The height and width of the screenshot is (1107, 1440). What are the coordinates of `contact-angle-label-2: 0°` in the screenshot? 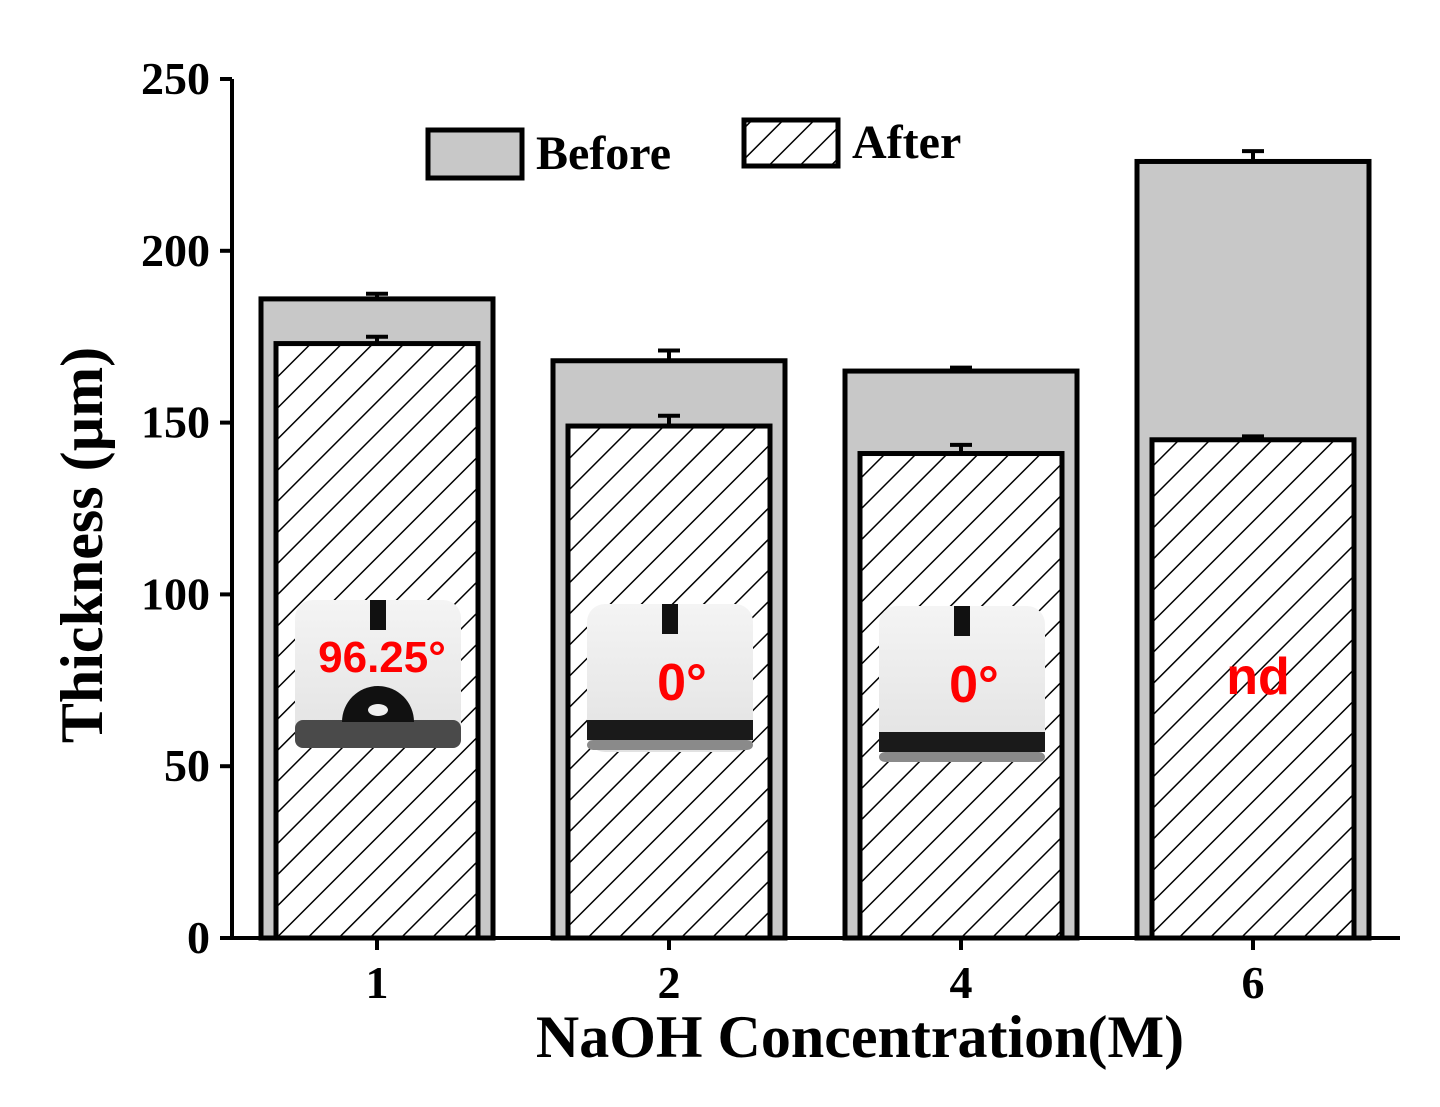 It's located at (682, 683).